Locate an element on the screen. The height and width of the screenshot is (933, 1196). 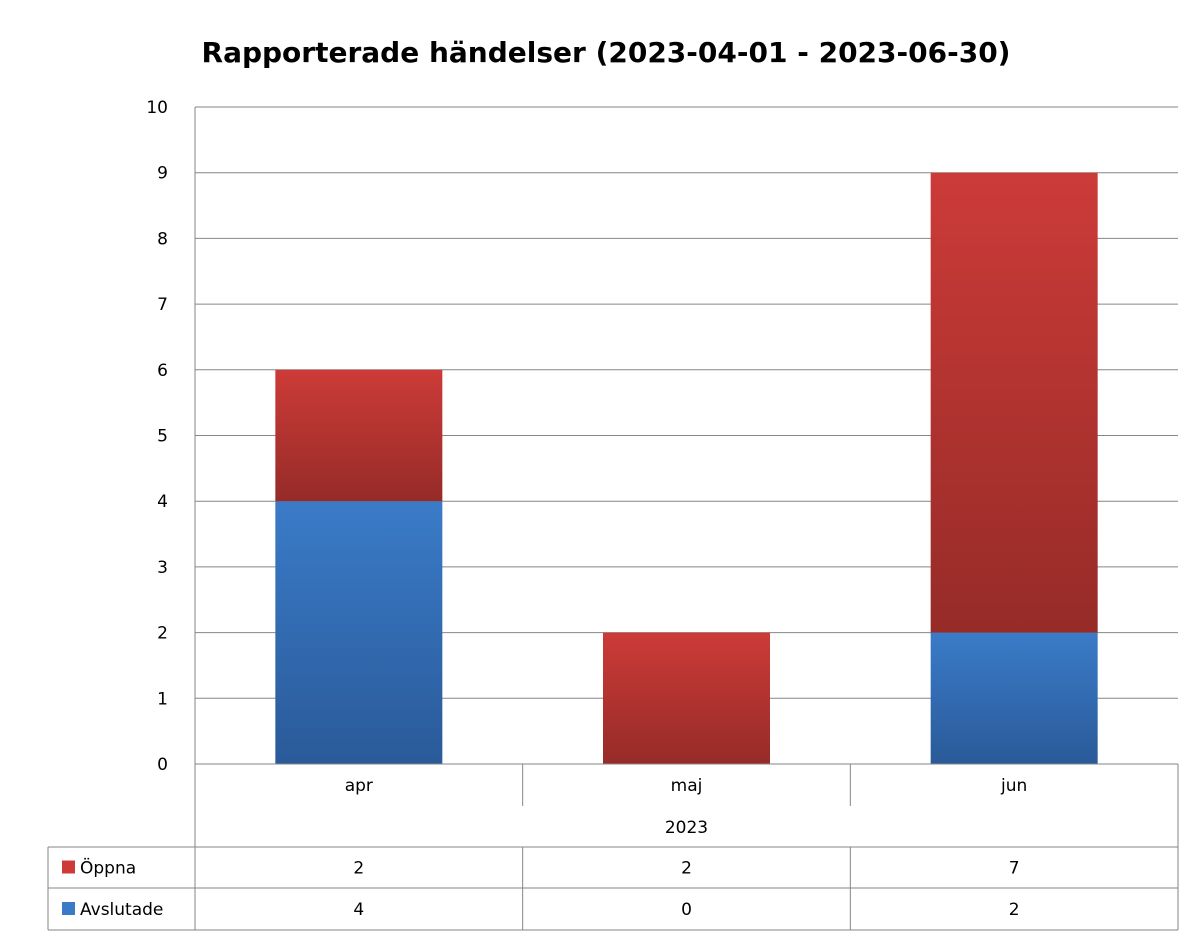
x-tick-label: apr is located at coordinates (359, 786).